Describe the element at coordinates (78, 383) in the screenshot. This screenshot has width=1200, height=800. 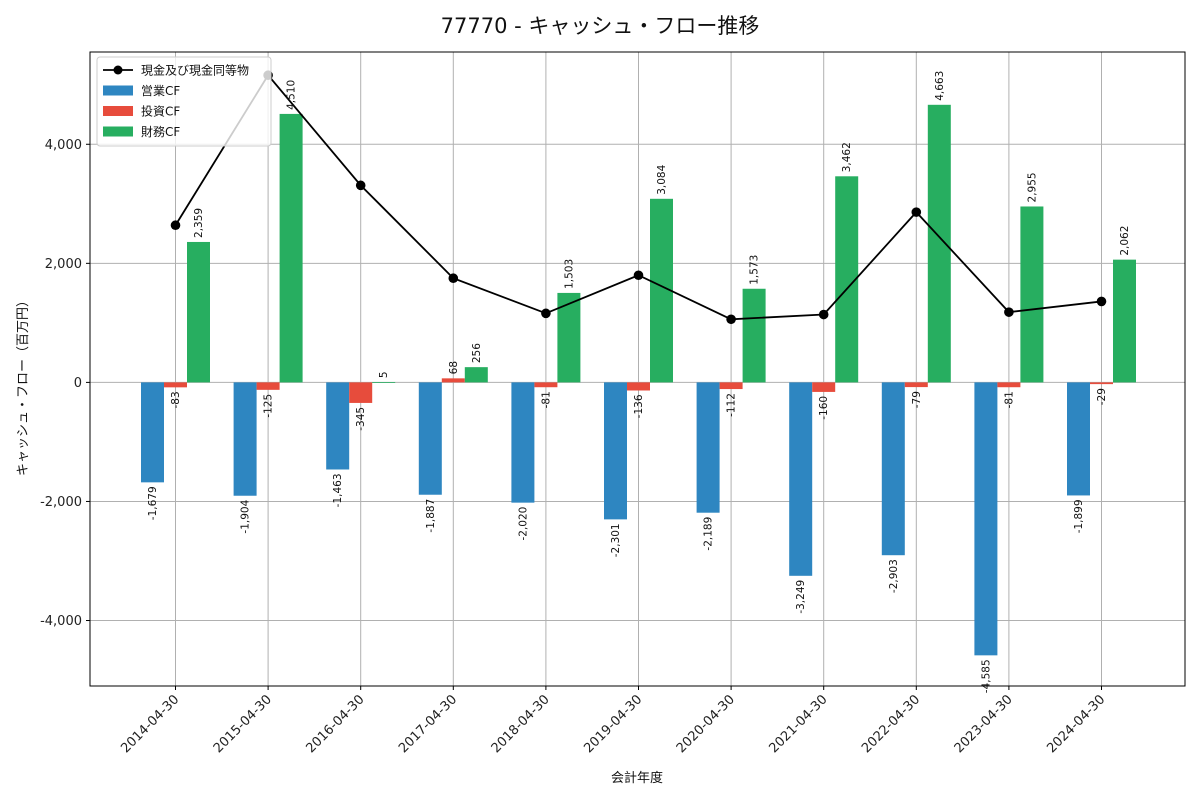
I see `y-tick-label: 0` at that location.